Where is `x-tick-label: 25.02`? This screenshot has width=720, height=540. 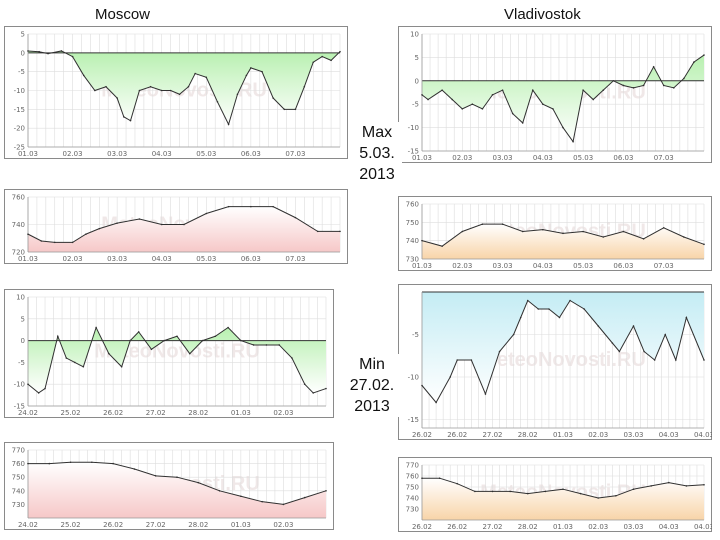
x-tick-label: 25.02 is located at coordinates (71, 525).